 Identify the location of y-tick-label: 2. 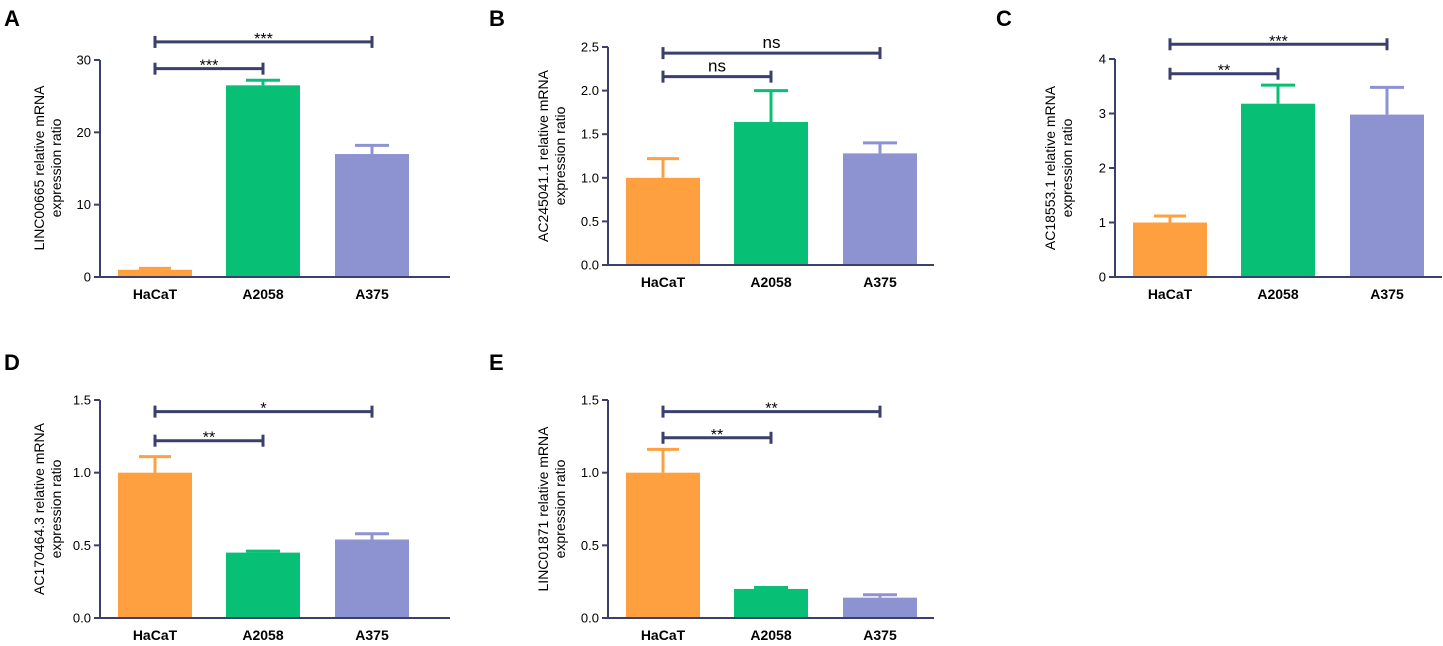
(1102, 168).